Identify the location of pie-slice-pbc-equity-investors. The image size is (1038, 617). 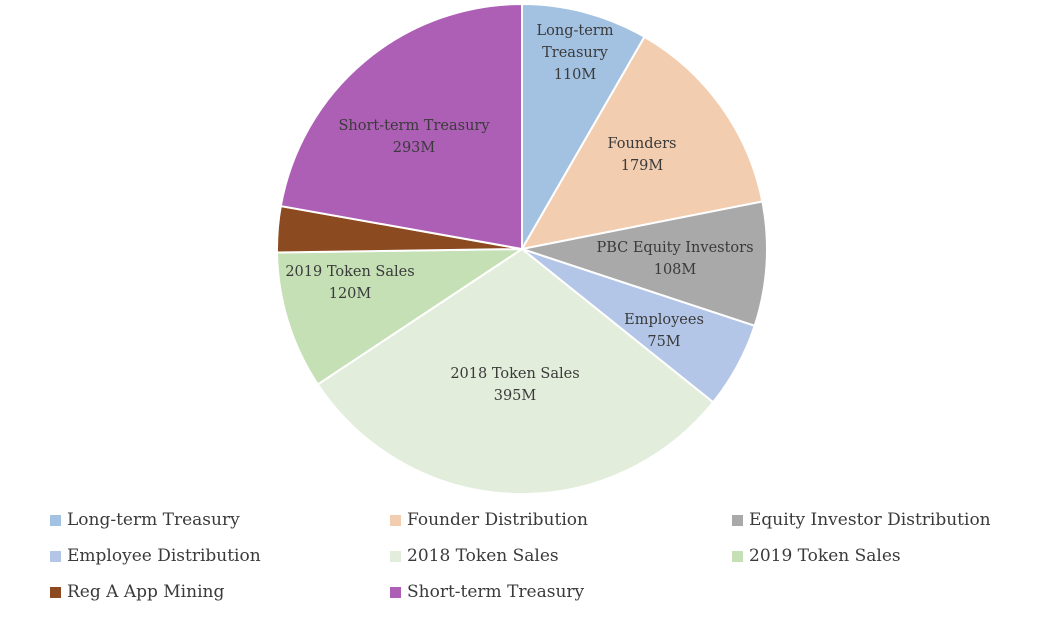
(643, 264).